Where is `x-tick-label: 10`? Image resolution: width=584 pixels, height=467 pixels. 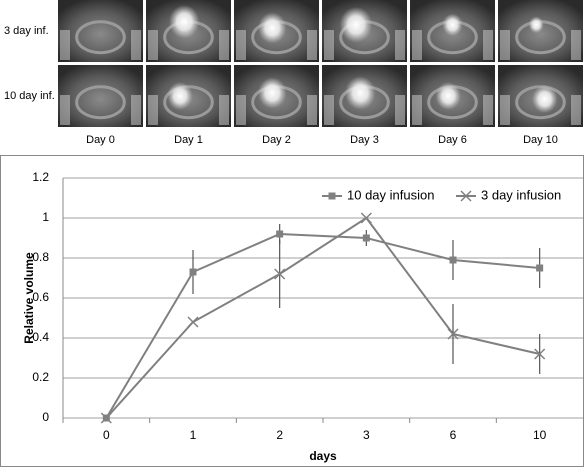
x-tick-label: 10 is located at coordinates (540, 435).